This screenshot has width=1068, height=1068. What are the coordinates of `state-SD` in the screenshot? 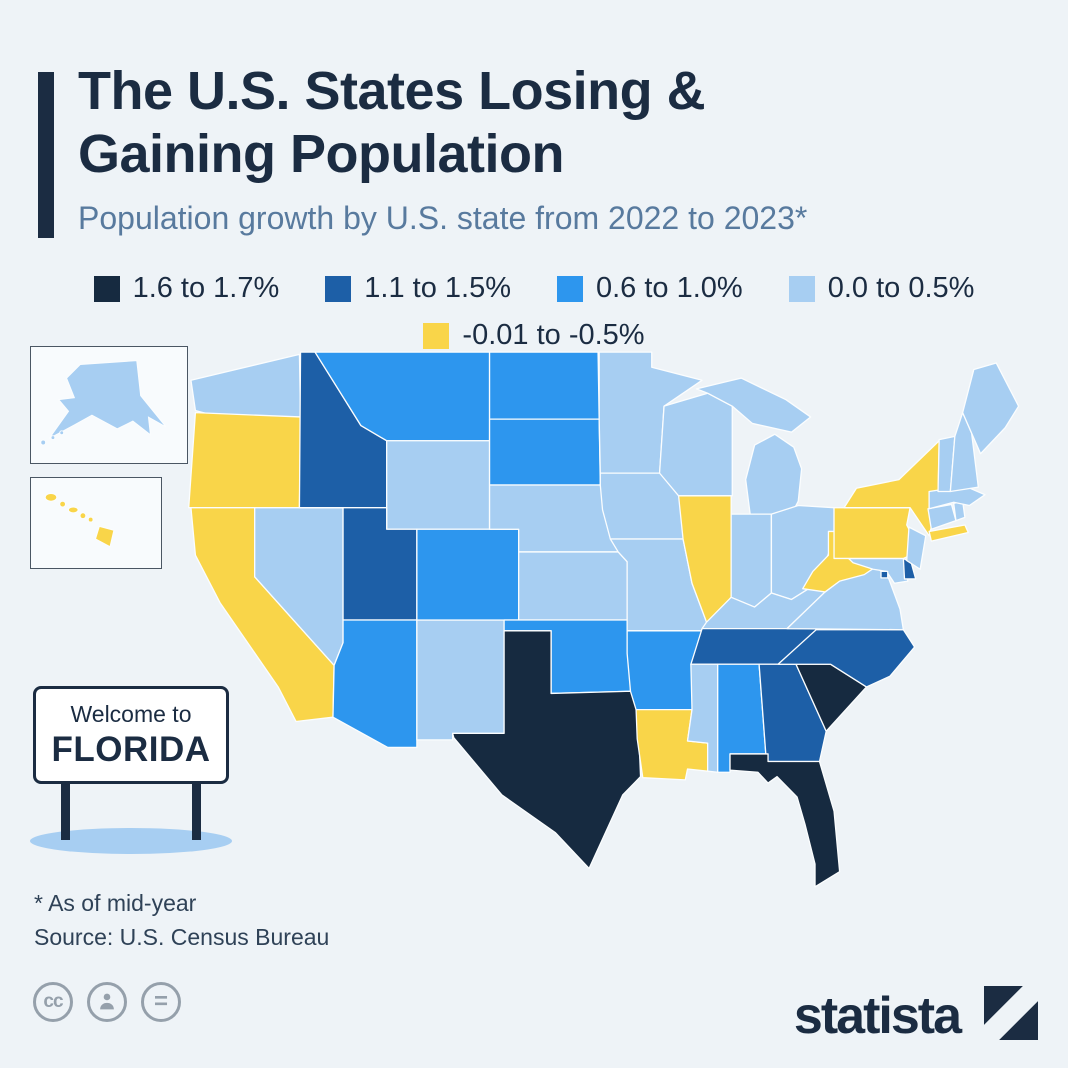 It's located at (545, 452).